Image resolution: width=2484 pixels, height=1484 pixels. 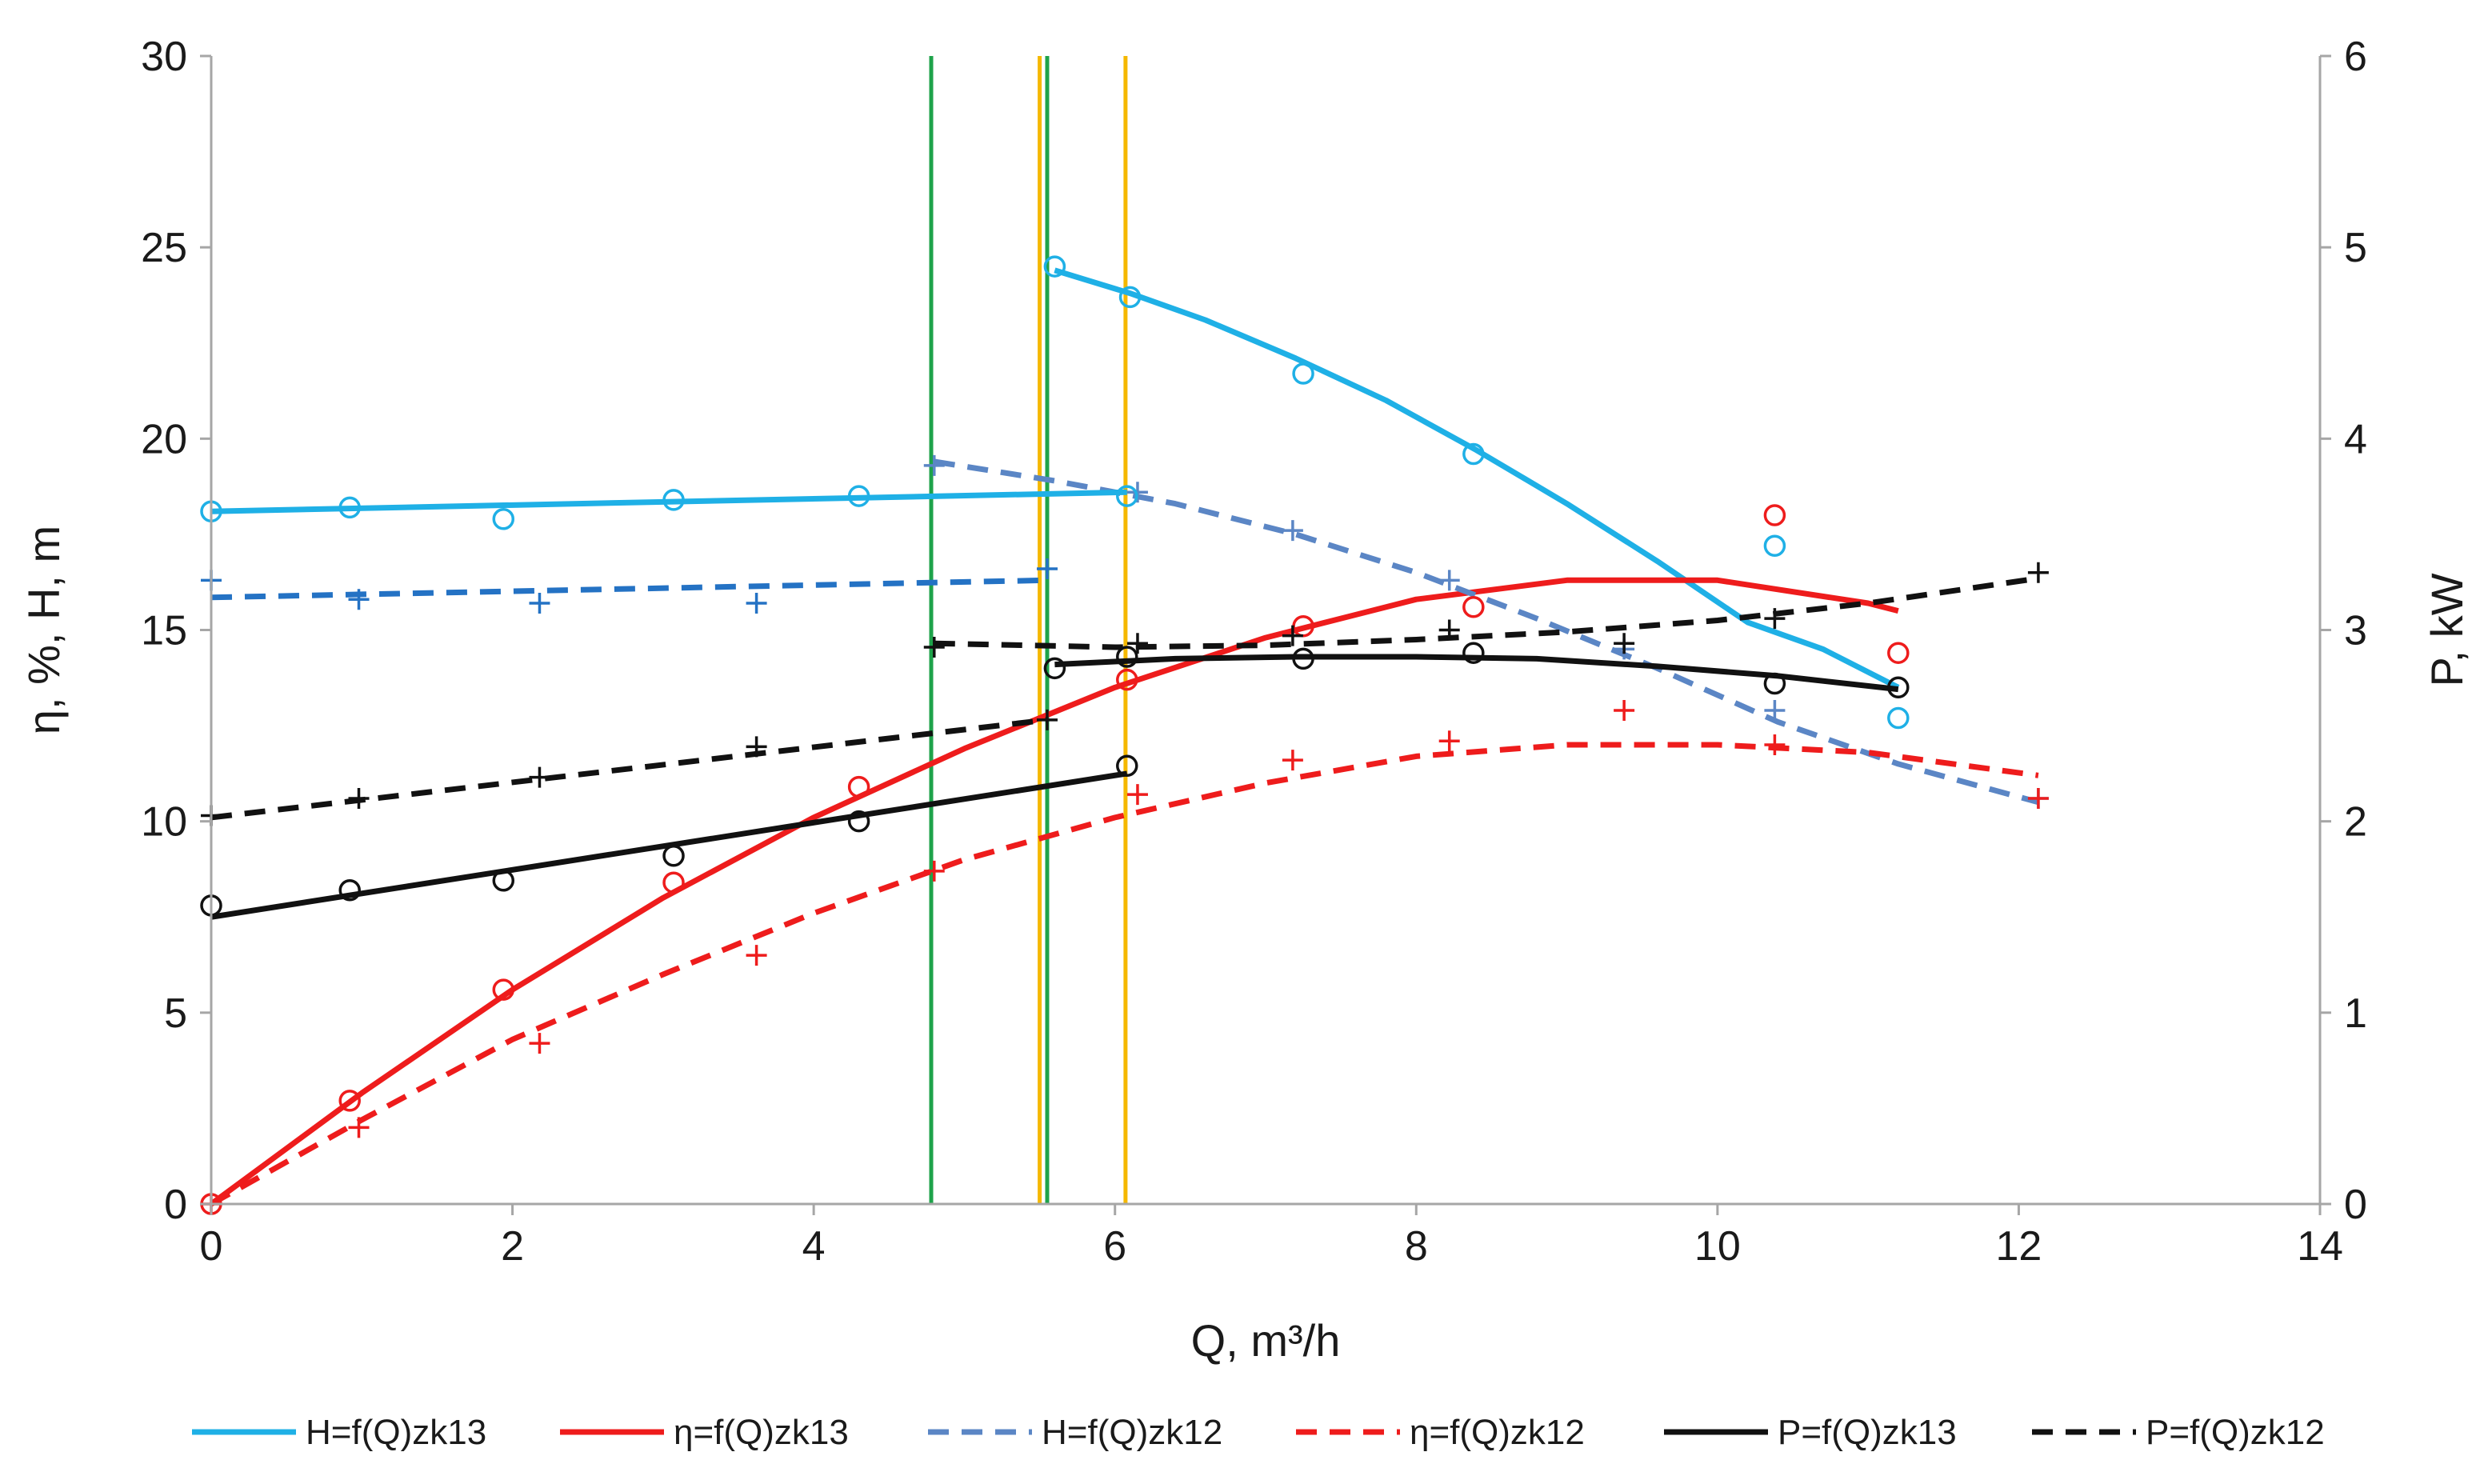 I want to click on y-right-tick-label-6: 6, so click(x=2355, y=57).